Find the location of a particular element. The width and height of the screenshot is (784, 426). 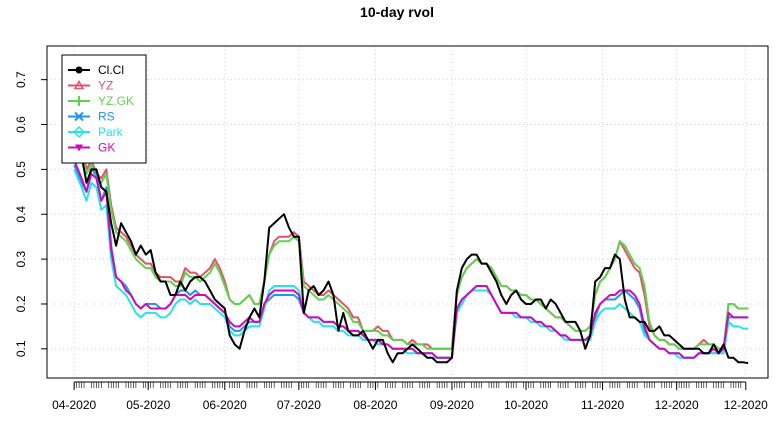

legend-item: YZ is located at coordinates (90, 86).